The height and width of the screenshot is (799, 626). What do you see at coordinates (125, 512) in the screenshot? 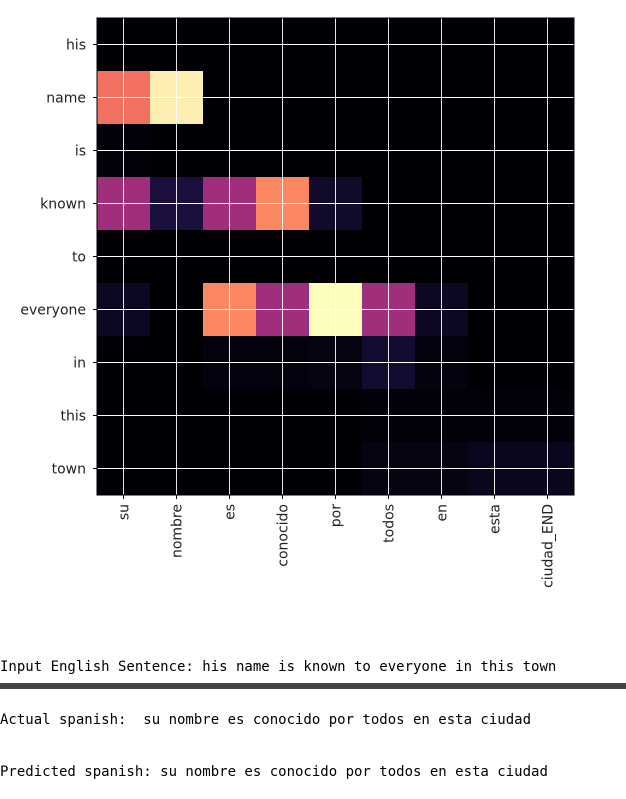
I see `x-tick-label: su` at bounding box center [125, 512].